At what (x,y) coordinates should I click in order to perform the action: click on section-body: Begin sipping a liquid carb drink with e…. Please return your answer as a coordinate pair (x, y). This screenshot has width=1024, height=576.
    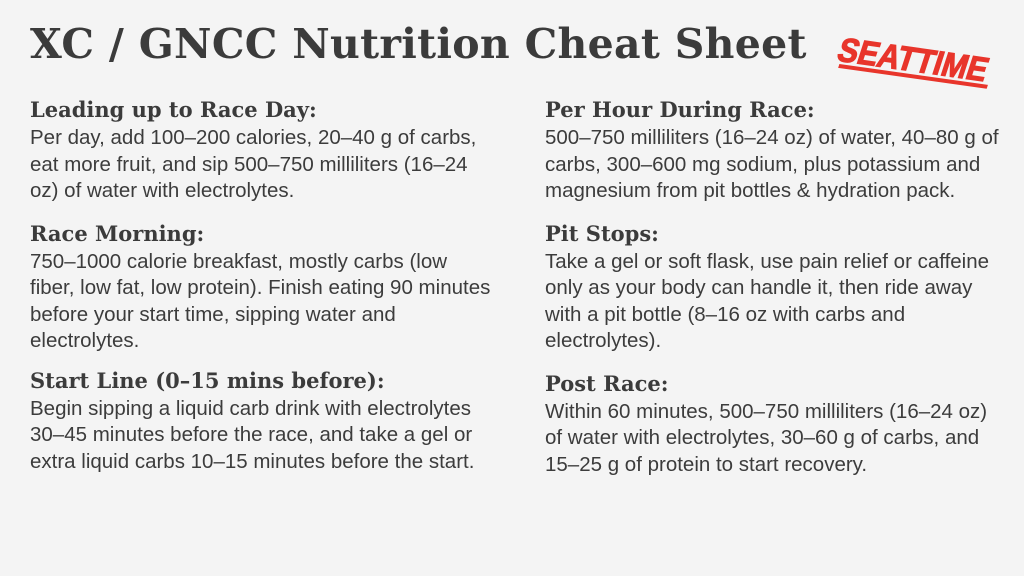
    Looking at the image, I should click on (252, 434).